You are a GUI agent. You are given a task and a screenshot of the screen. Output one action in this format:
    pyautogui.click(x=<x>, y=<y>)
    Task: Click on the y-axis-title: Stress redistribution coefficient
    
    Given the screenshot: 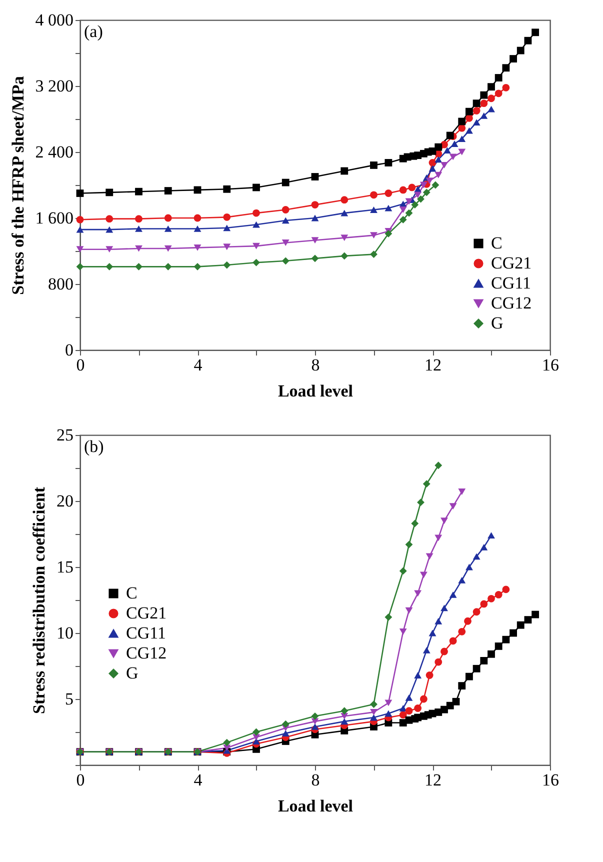 What is the action you would take?
    pyautogui.click(x=39, y=600)
    